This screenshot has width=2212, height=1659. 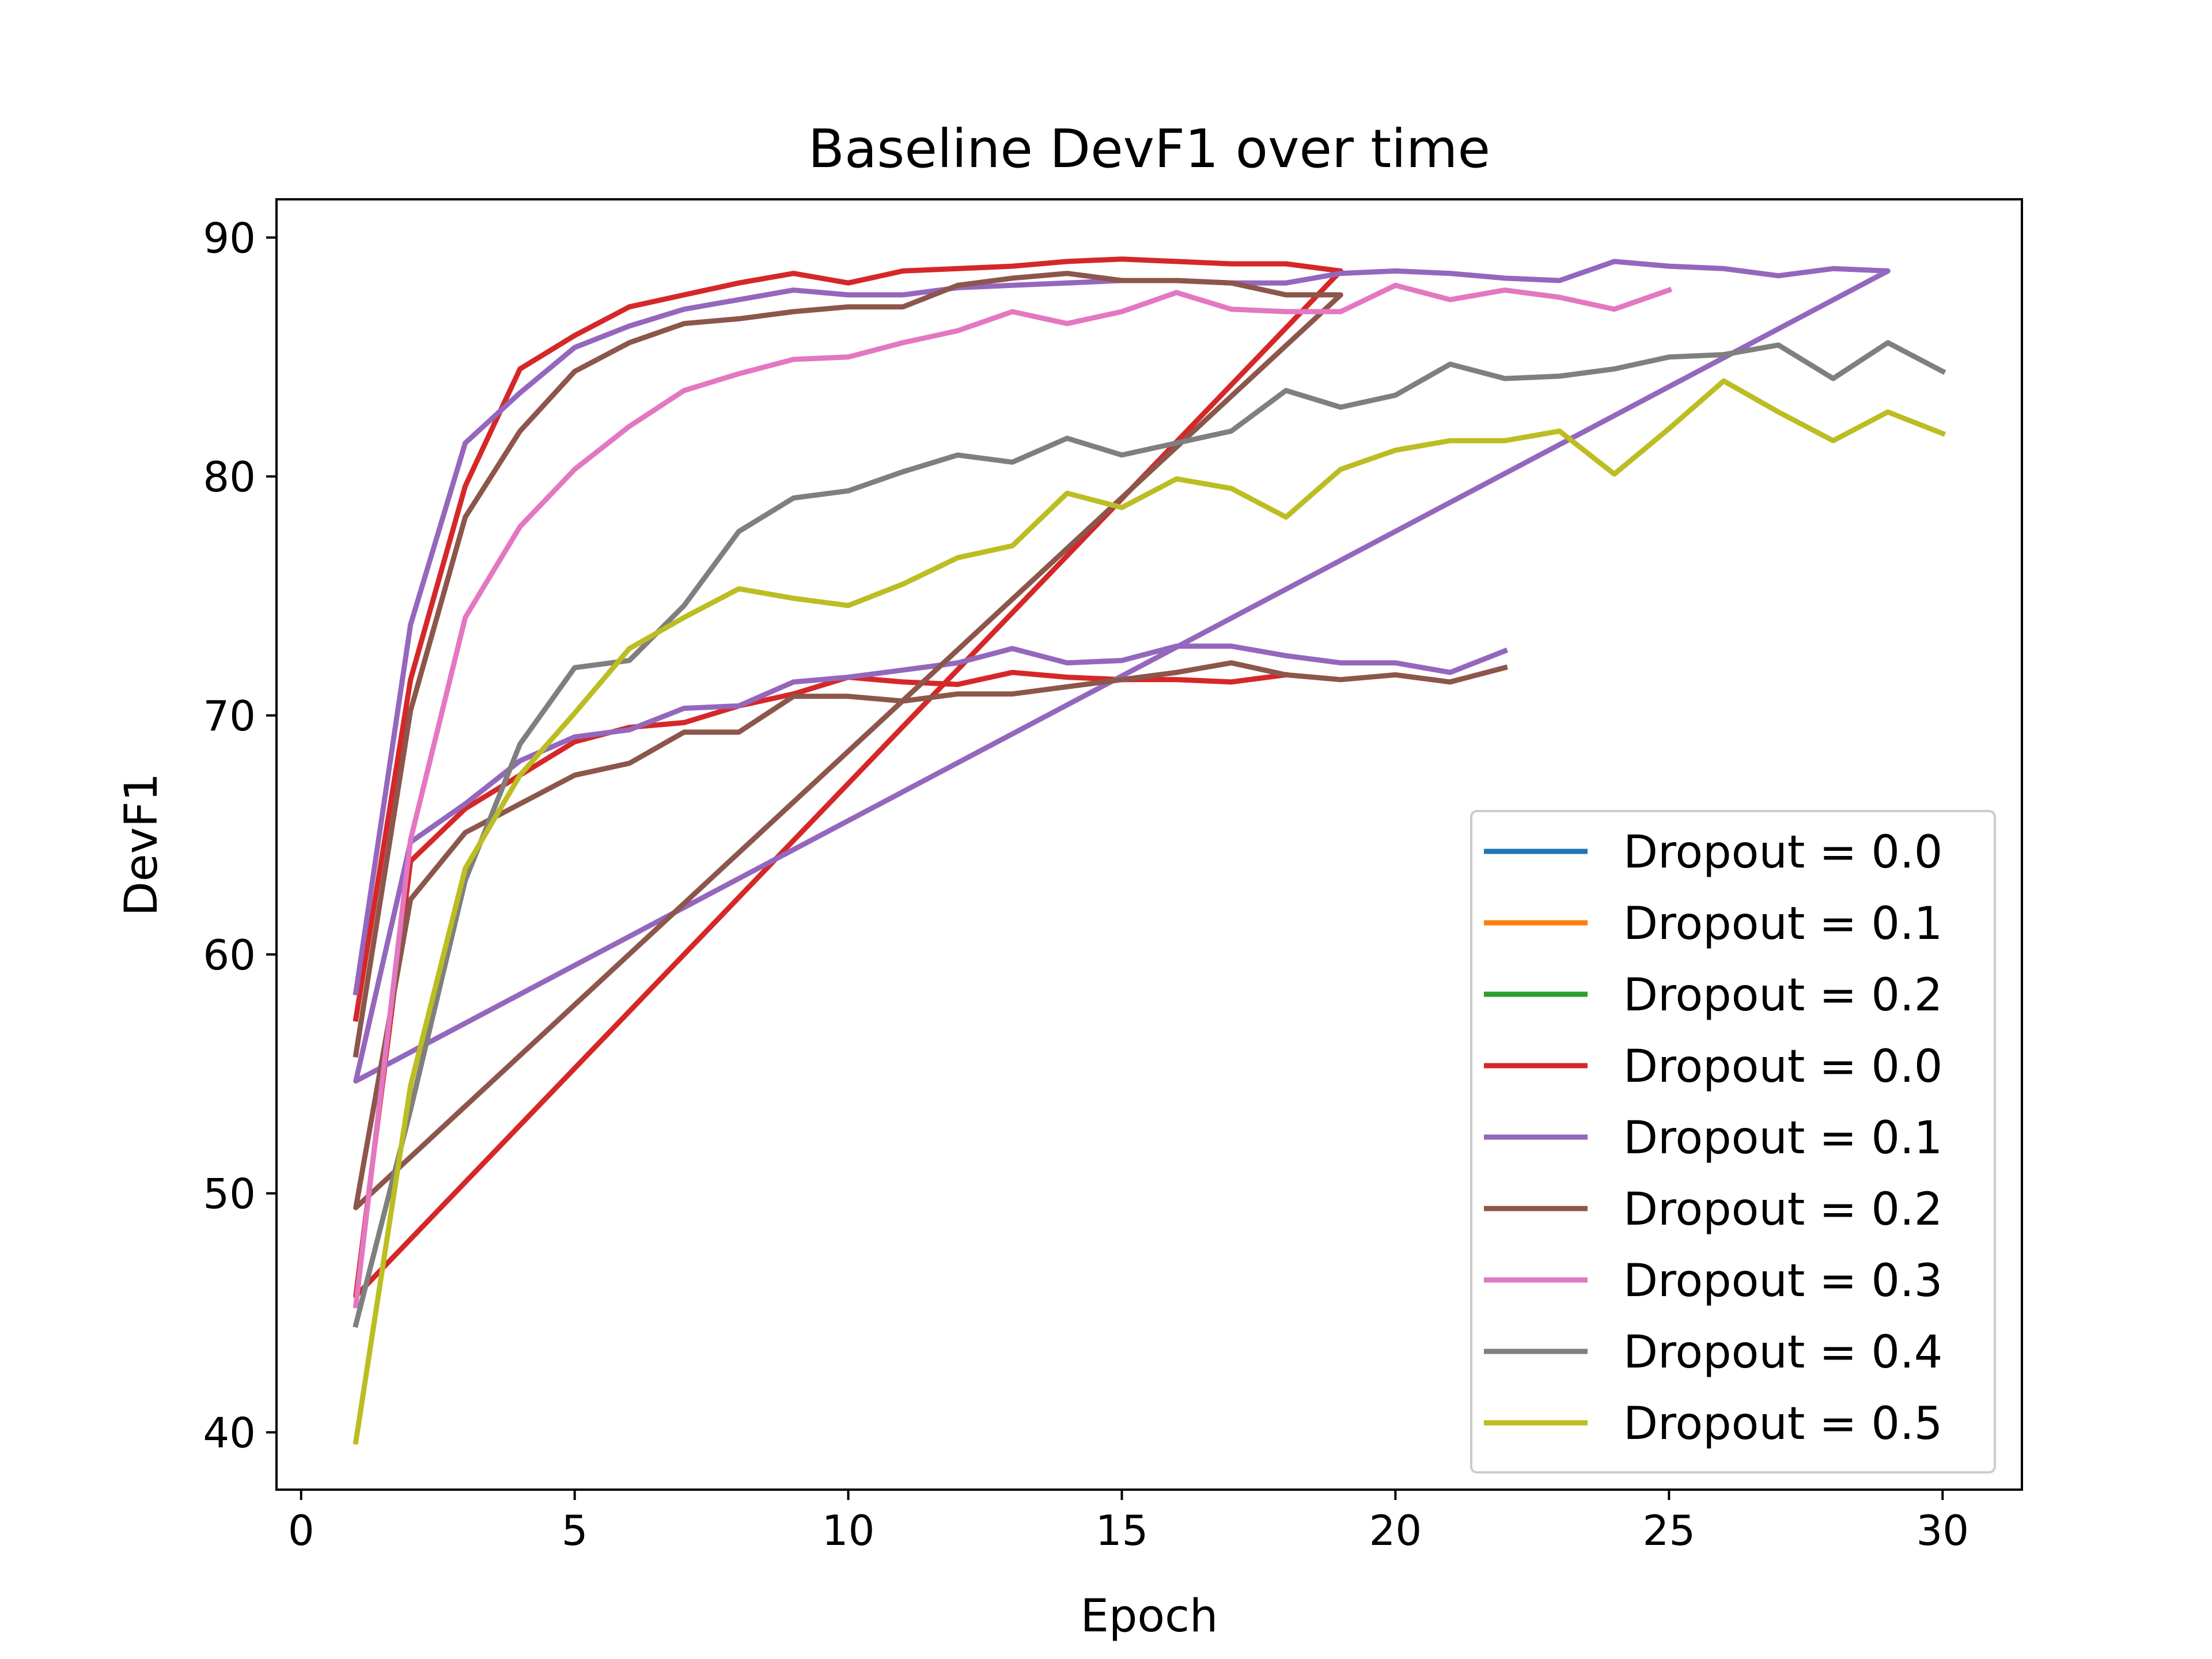 What do you see at coordinates (229, 477) in the screenshot?
I see `y-tick-label: 80` at bounding box center [229, 477].